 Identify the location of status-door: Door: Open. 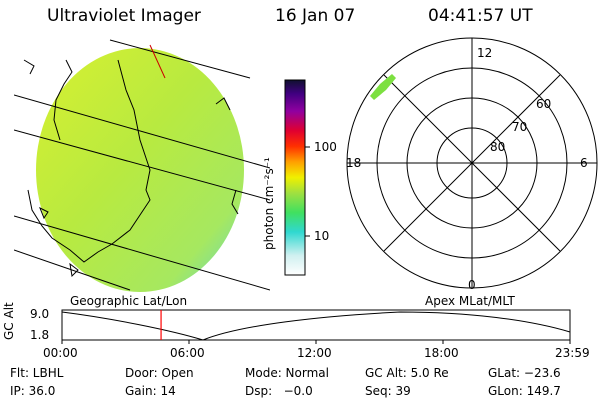
(159, 373).